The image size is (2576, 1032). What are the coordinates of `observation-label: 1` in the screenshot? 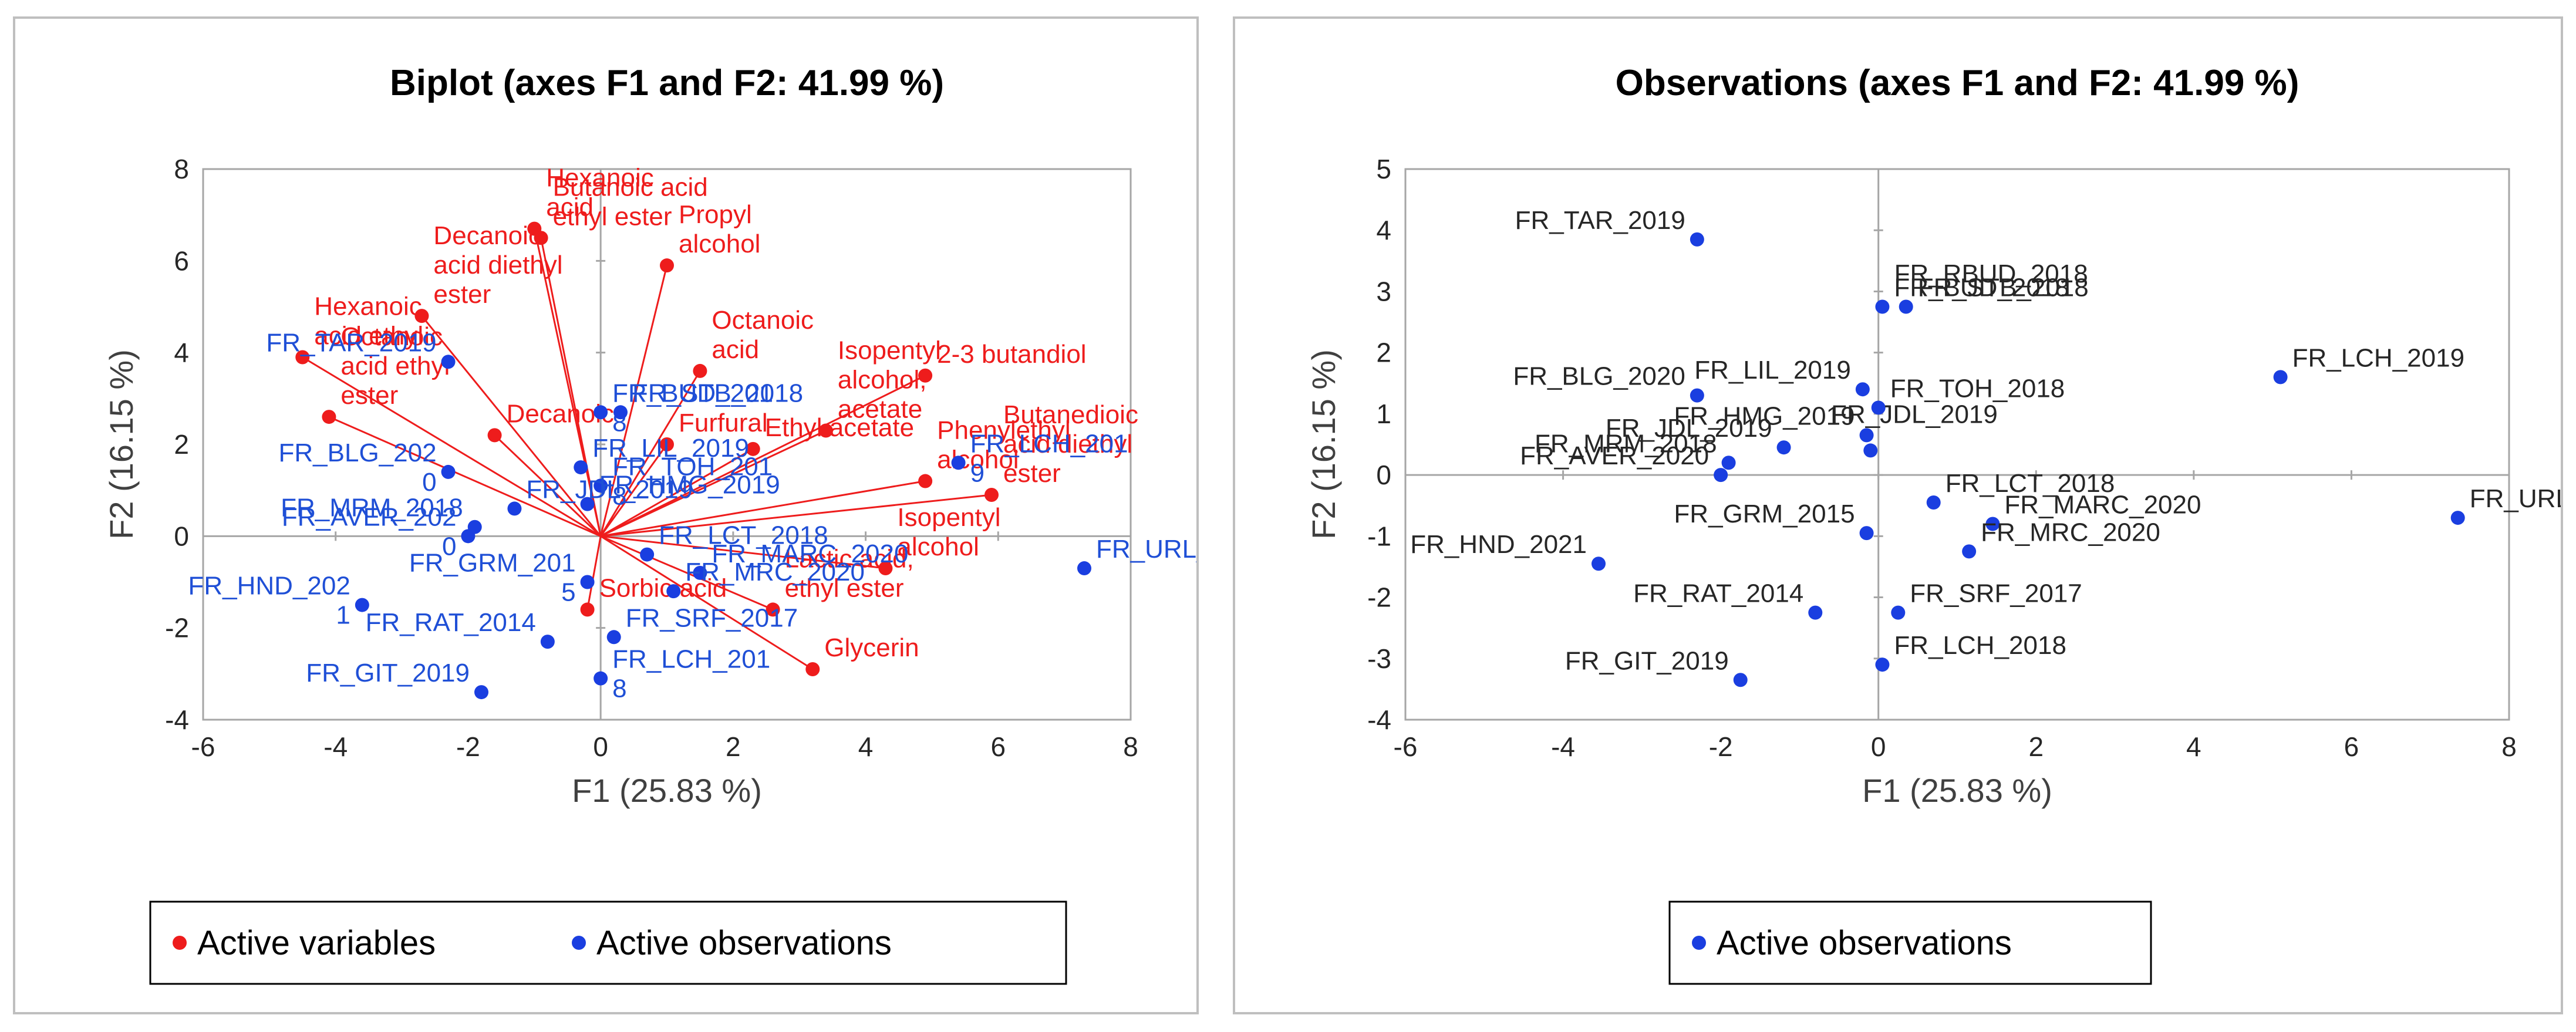 It's located at (343, 615).